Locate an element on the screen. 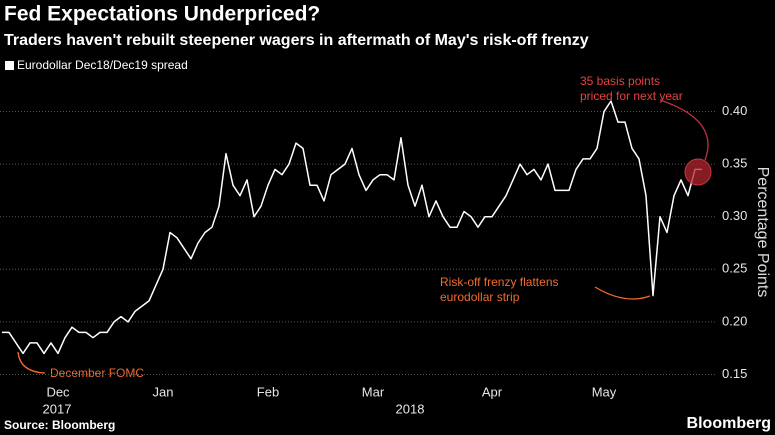  annotation: December FOMC is located at coordinates (97, 373).